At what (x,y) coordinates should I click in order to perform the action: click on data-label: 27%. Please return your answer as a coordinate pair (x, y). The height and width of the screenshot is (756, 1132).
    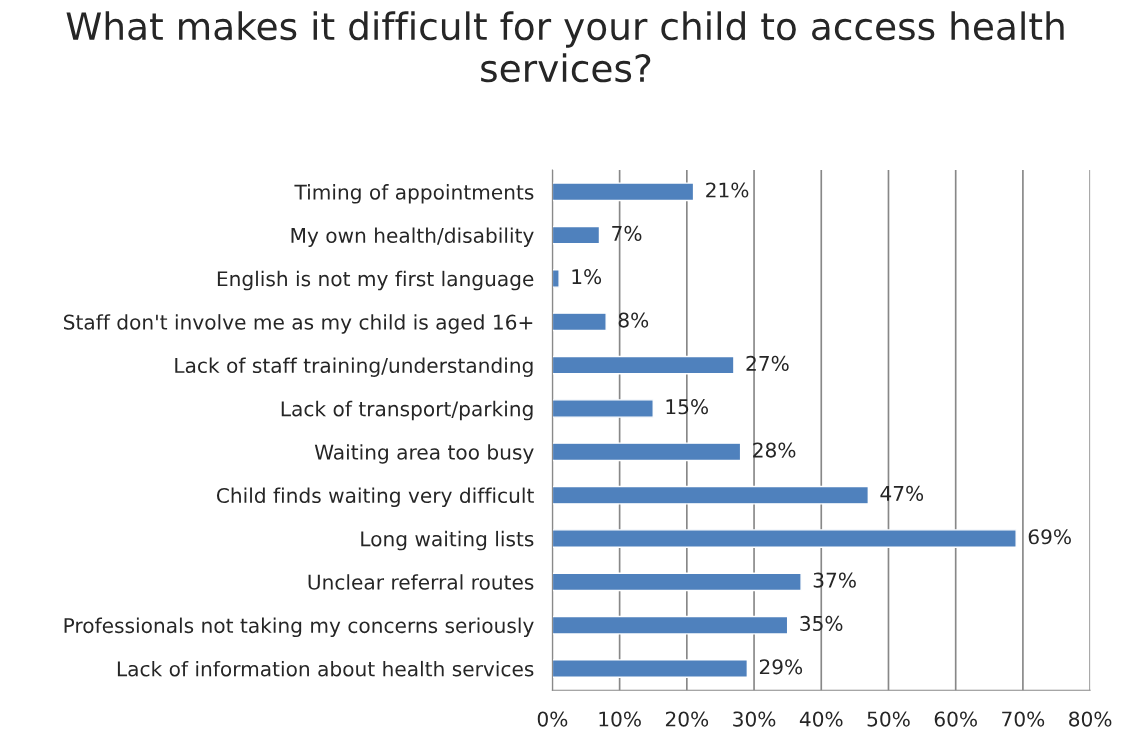
    Looking at the image, I should click on (767, 363).